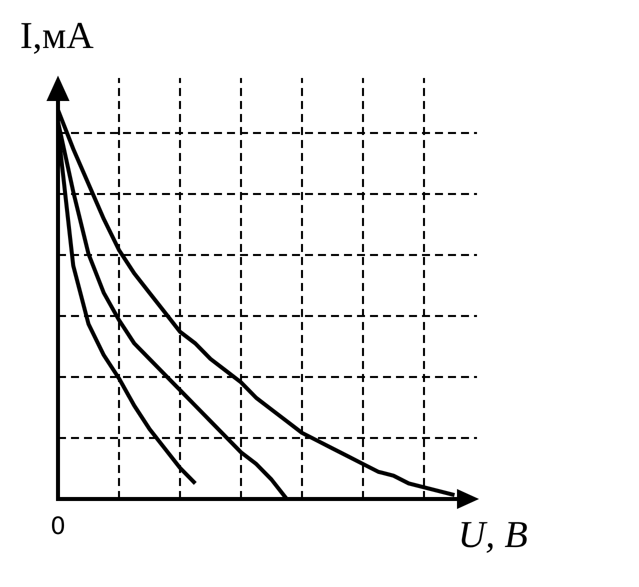 This screenshot has width=639, height=587. Describe the element at coordinates (493, 535) in the screenshot. I see `x-axis-title: U, В` at that location.